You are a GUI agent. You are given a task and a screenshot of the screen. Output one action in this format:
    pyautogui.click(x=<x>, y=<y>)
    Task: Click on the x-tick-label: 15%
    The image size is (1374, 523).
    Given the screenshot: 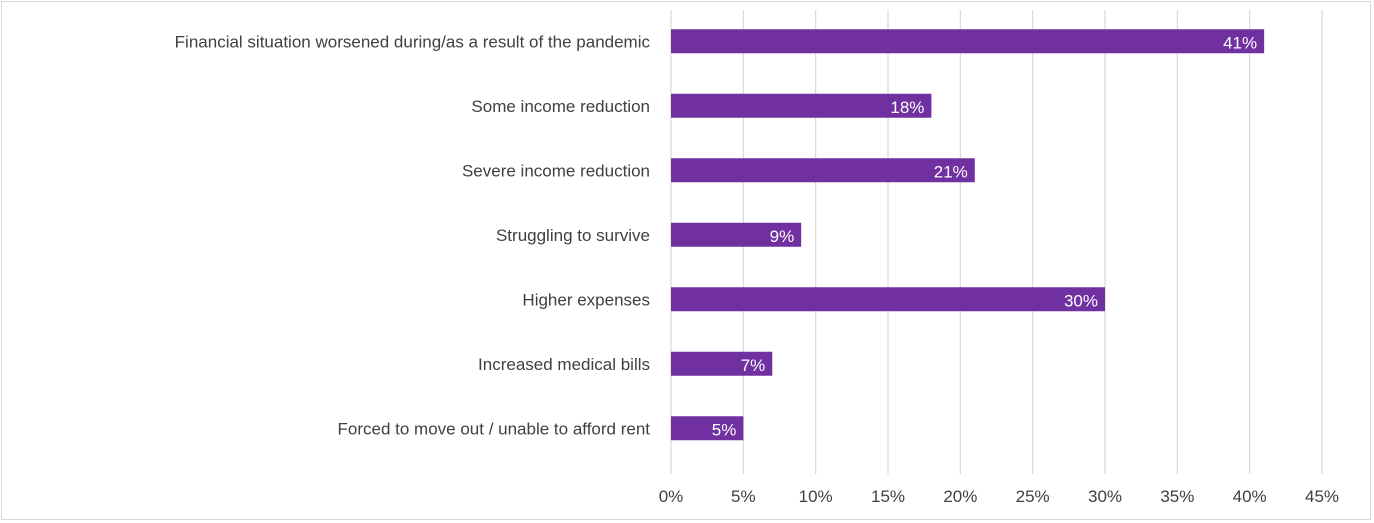 What is the action you would take?
    pyautogui.click(x=888, y=496)
    